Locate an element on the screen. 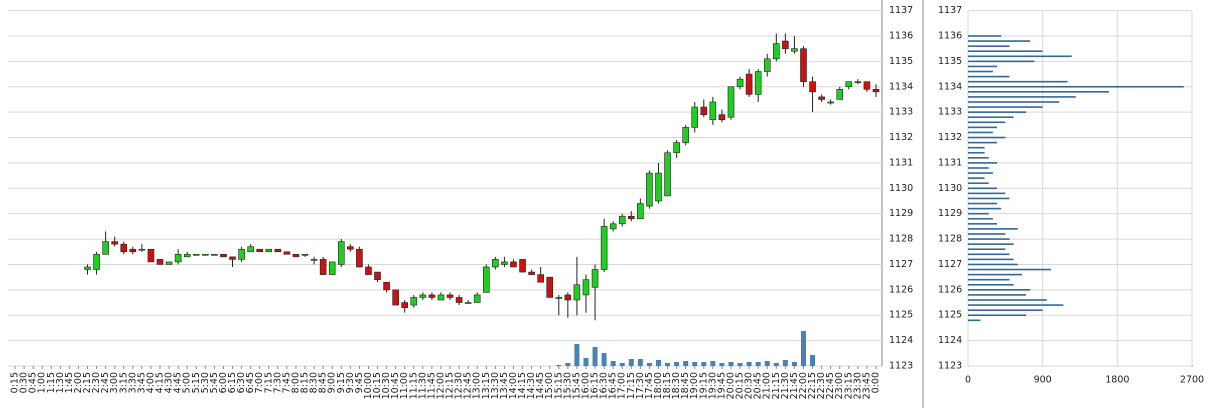 This screenshot has width=1211, height=408. x-tick-label: 15:15 is located at coordinates (558, 385).